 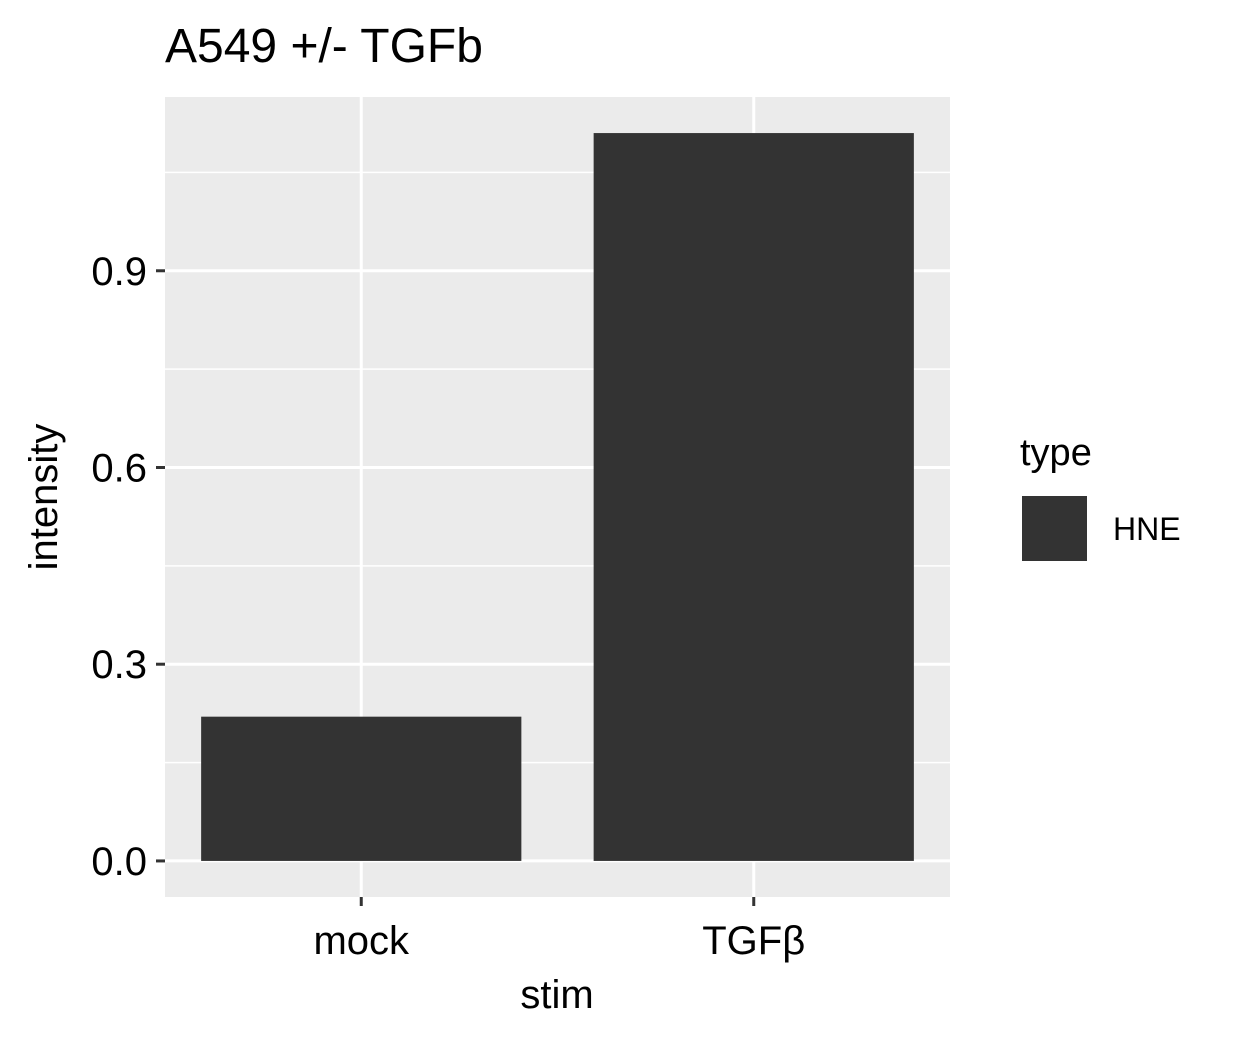 I want to click on legend-title: type, so click(x=1056, y=453).